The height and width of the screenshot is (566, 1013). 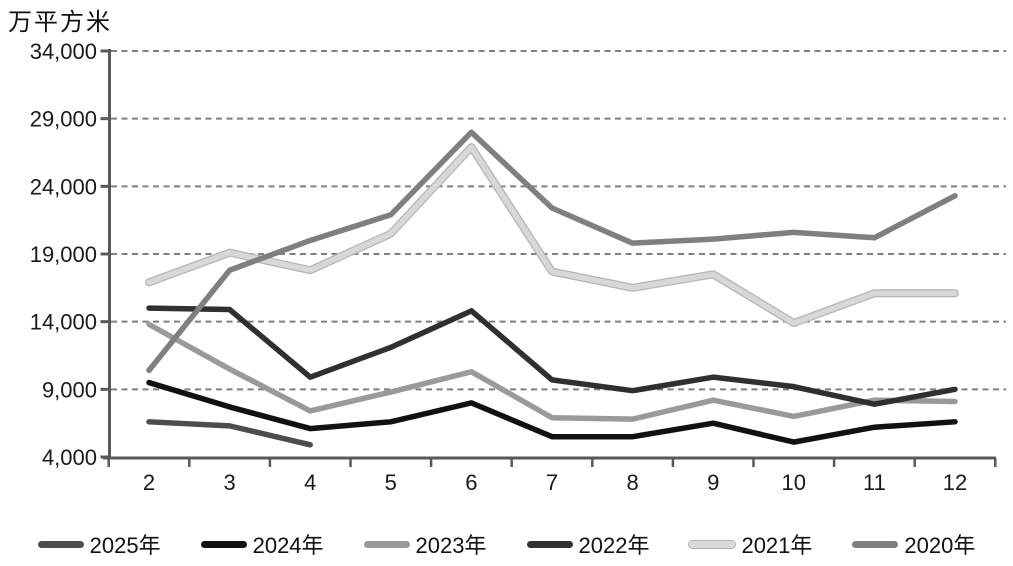 What do you see at coordinates (69, 389) in the screenshot?
I see `y-tick-label: 9,000` at bounding box center [69, 389].